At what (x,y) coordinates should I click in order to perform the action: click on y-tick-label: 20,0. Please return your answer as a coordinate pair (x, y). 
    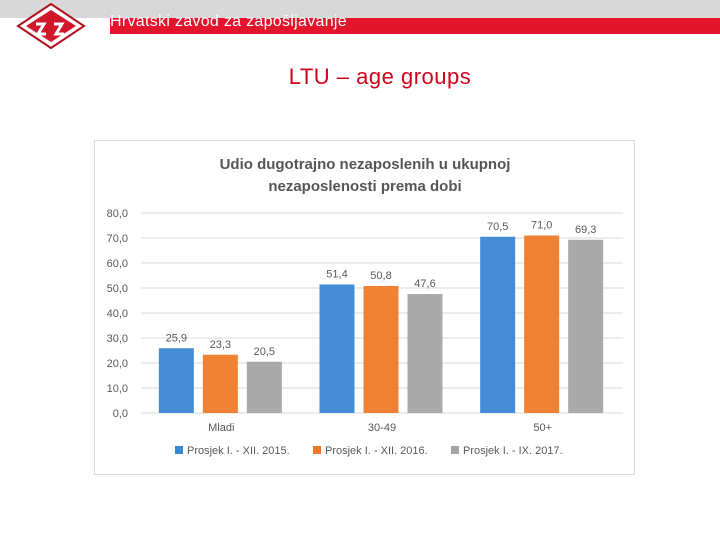
    Looking at the image, I should click on (117, 364).